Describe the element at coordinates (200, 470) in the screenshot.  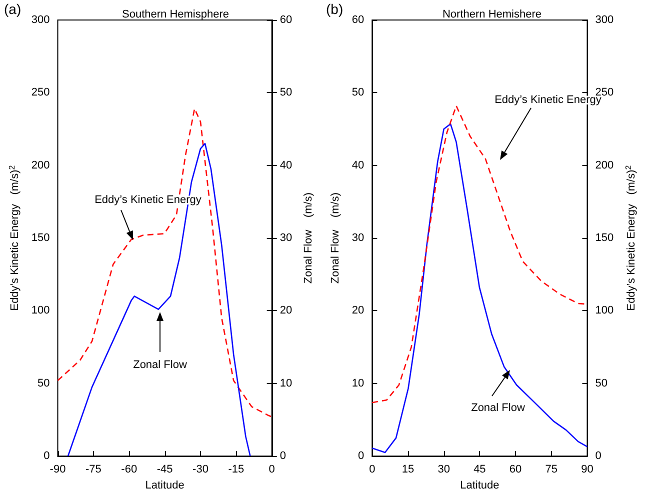
I see `x-tick-label: -30` at that location.